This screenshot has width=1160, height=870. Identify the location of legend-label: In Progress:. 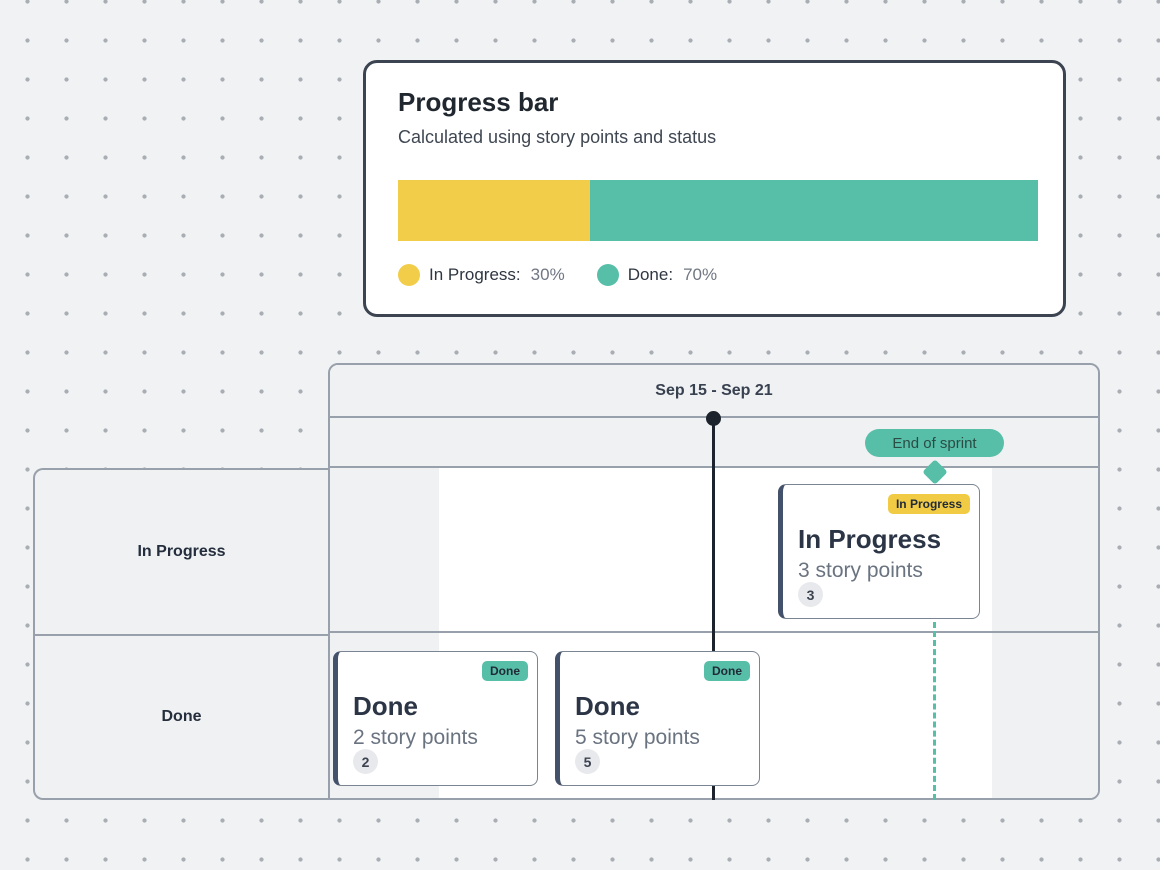
(475, 274).